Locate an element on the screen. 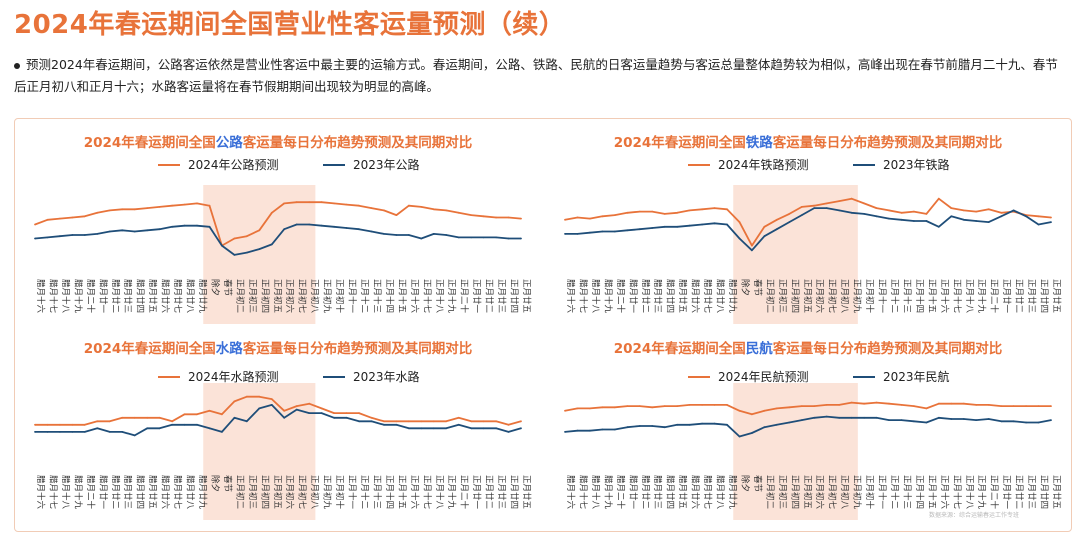 The width and height of the screenshot is (1080, 539). legend-label: 2024年铁路预测 is located at coordinates (763, 164).